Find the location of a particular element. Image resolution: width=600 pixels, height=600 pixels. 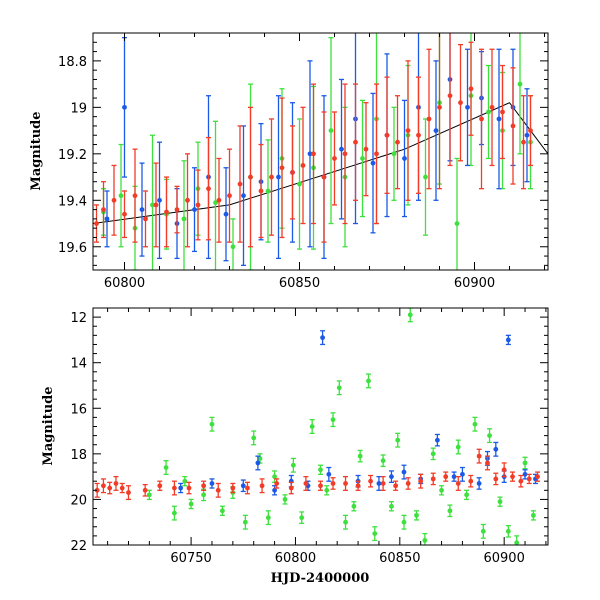

bottom-x-tick-label: 60850 is located at coordinates (399, 558).